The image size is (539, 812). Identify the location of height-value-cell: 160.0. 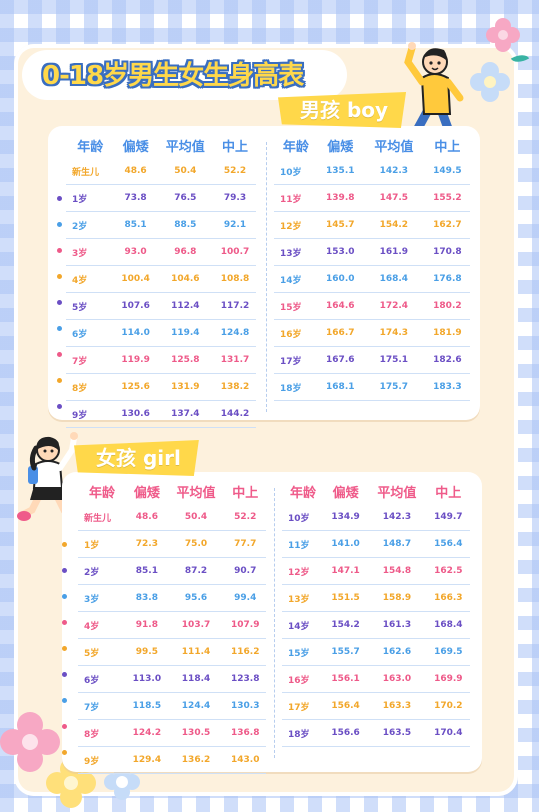
(340, 279).